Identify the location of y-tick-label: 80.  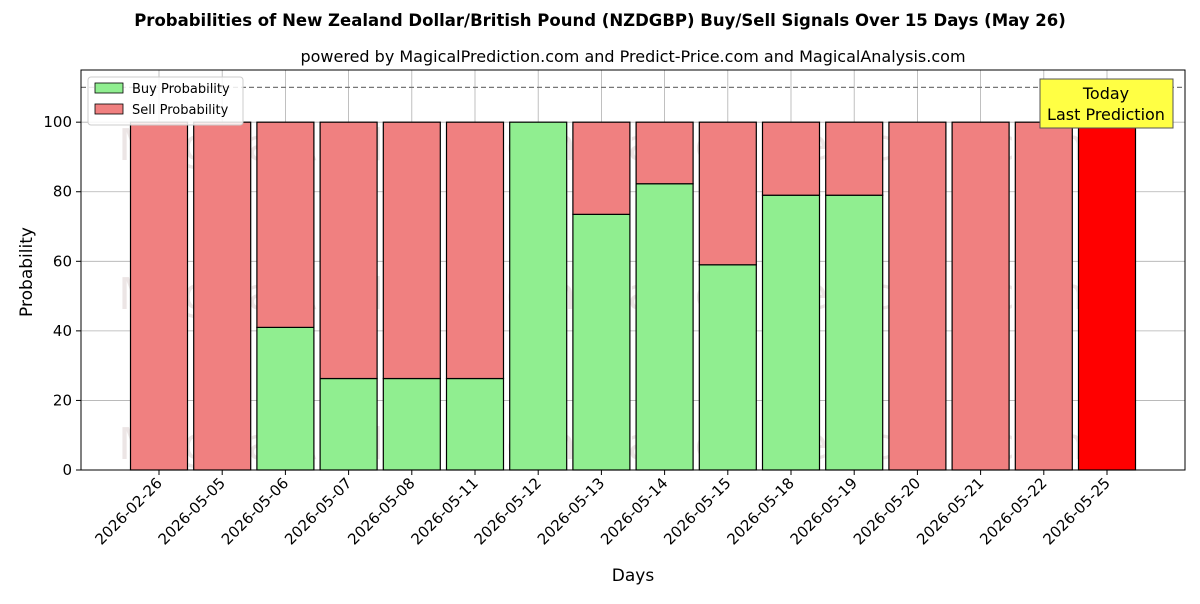
(62, 192).